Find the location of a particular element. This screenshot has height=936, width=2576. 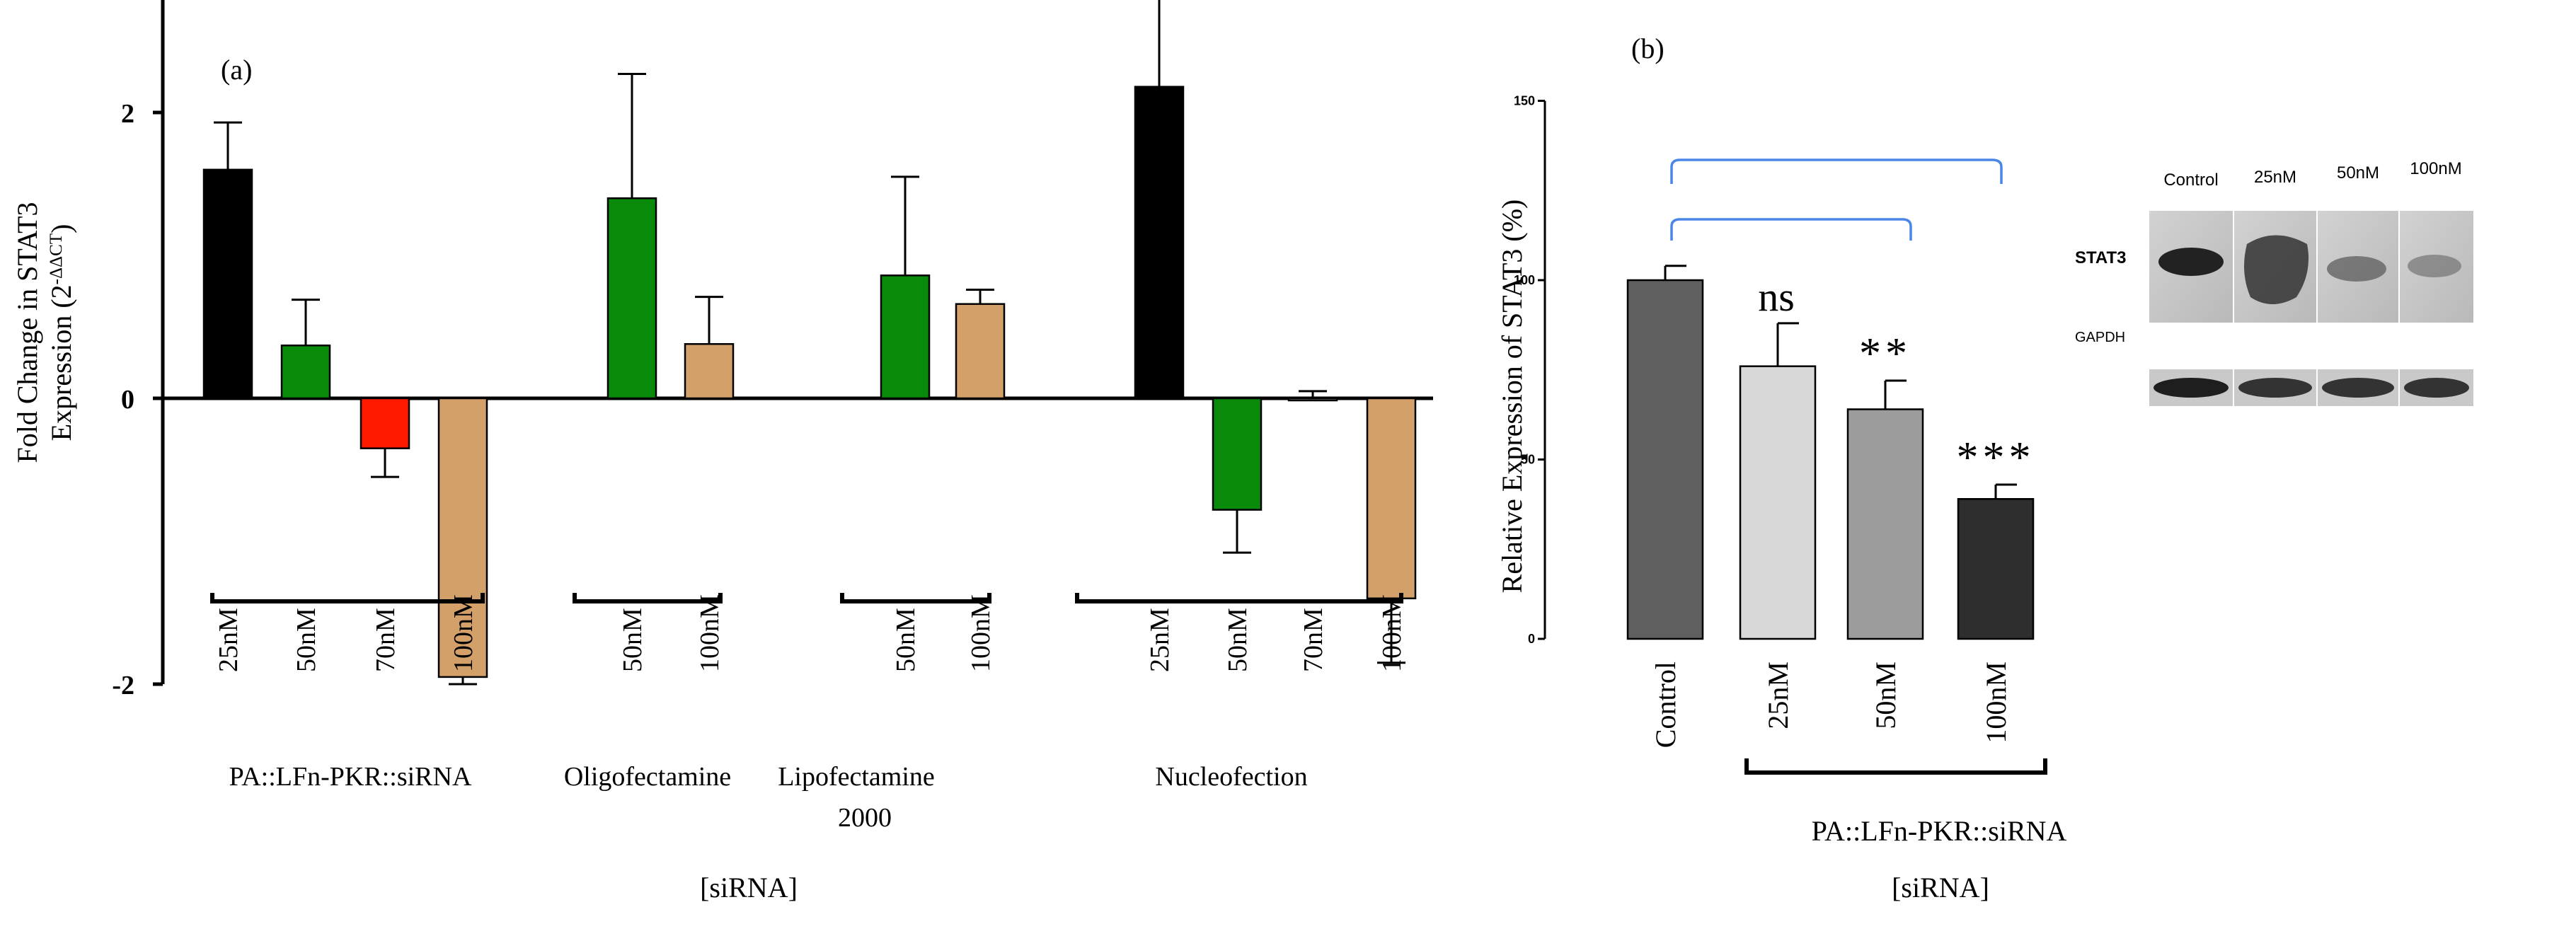

panel-a-ylabel: Fold Change in STAT3 Expression (2-ΔΔCT) is located at coordinates (44, 332).